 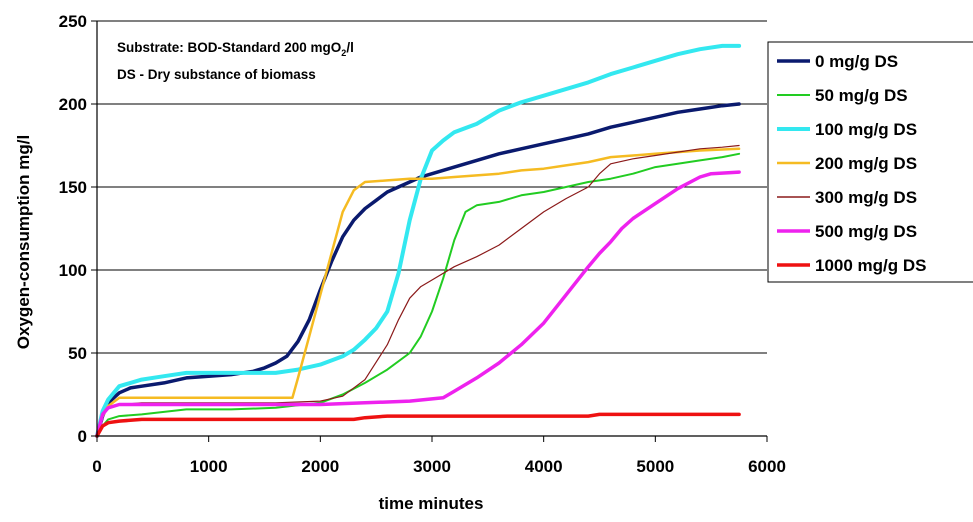 I want to click on x-tick-label-3: 3000, so click(x=432, y=466).